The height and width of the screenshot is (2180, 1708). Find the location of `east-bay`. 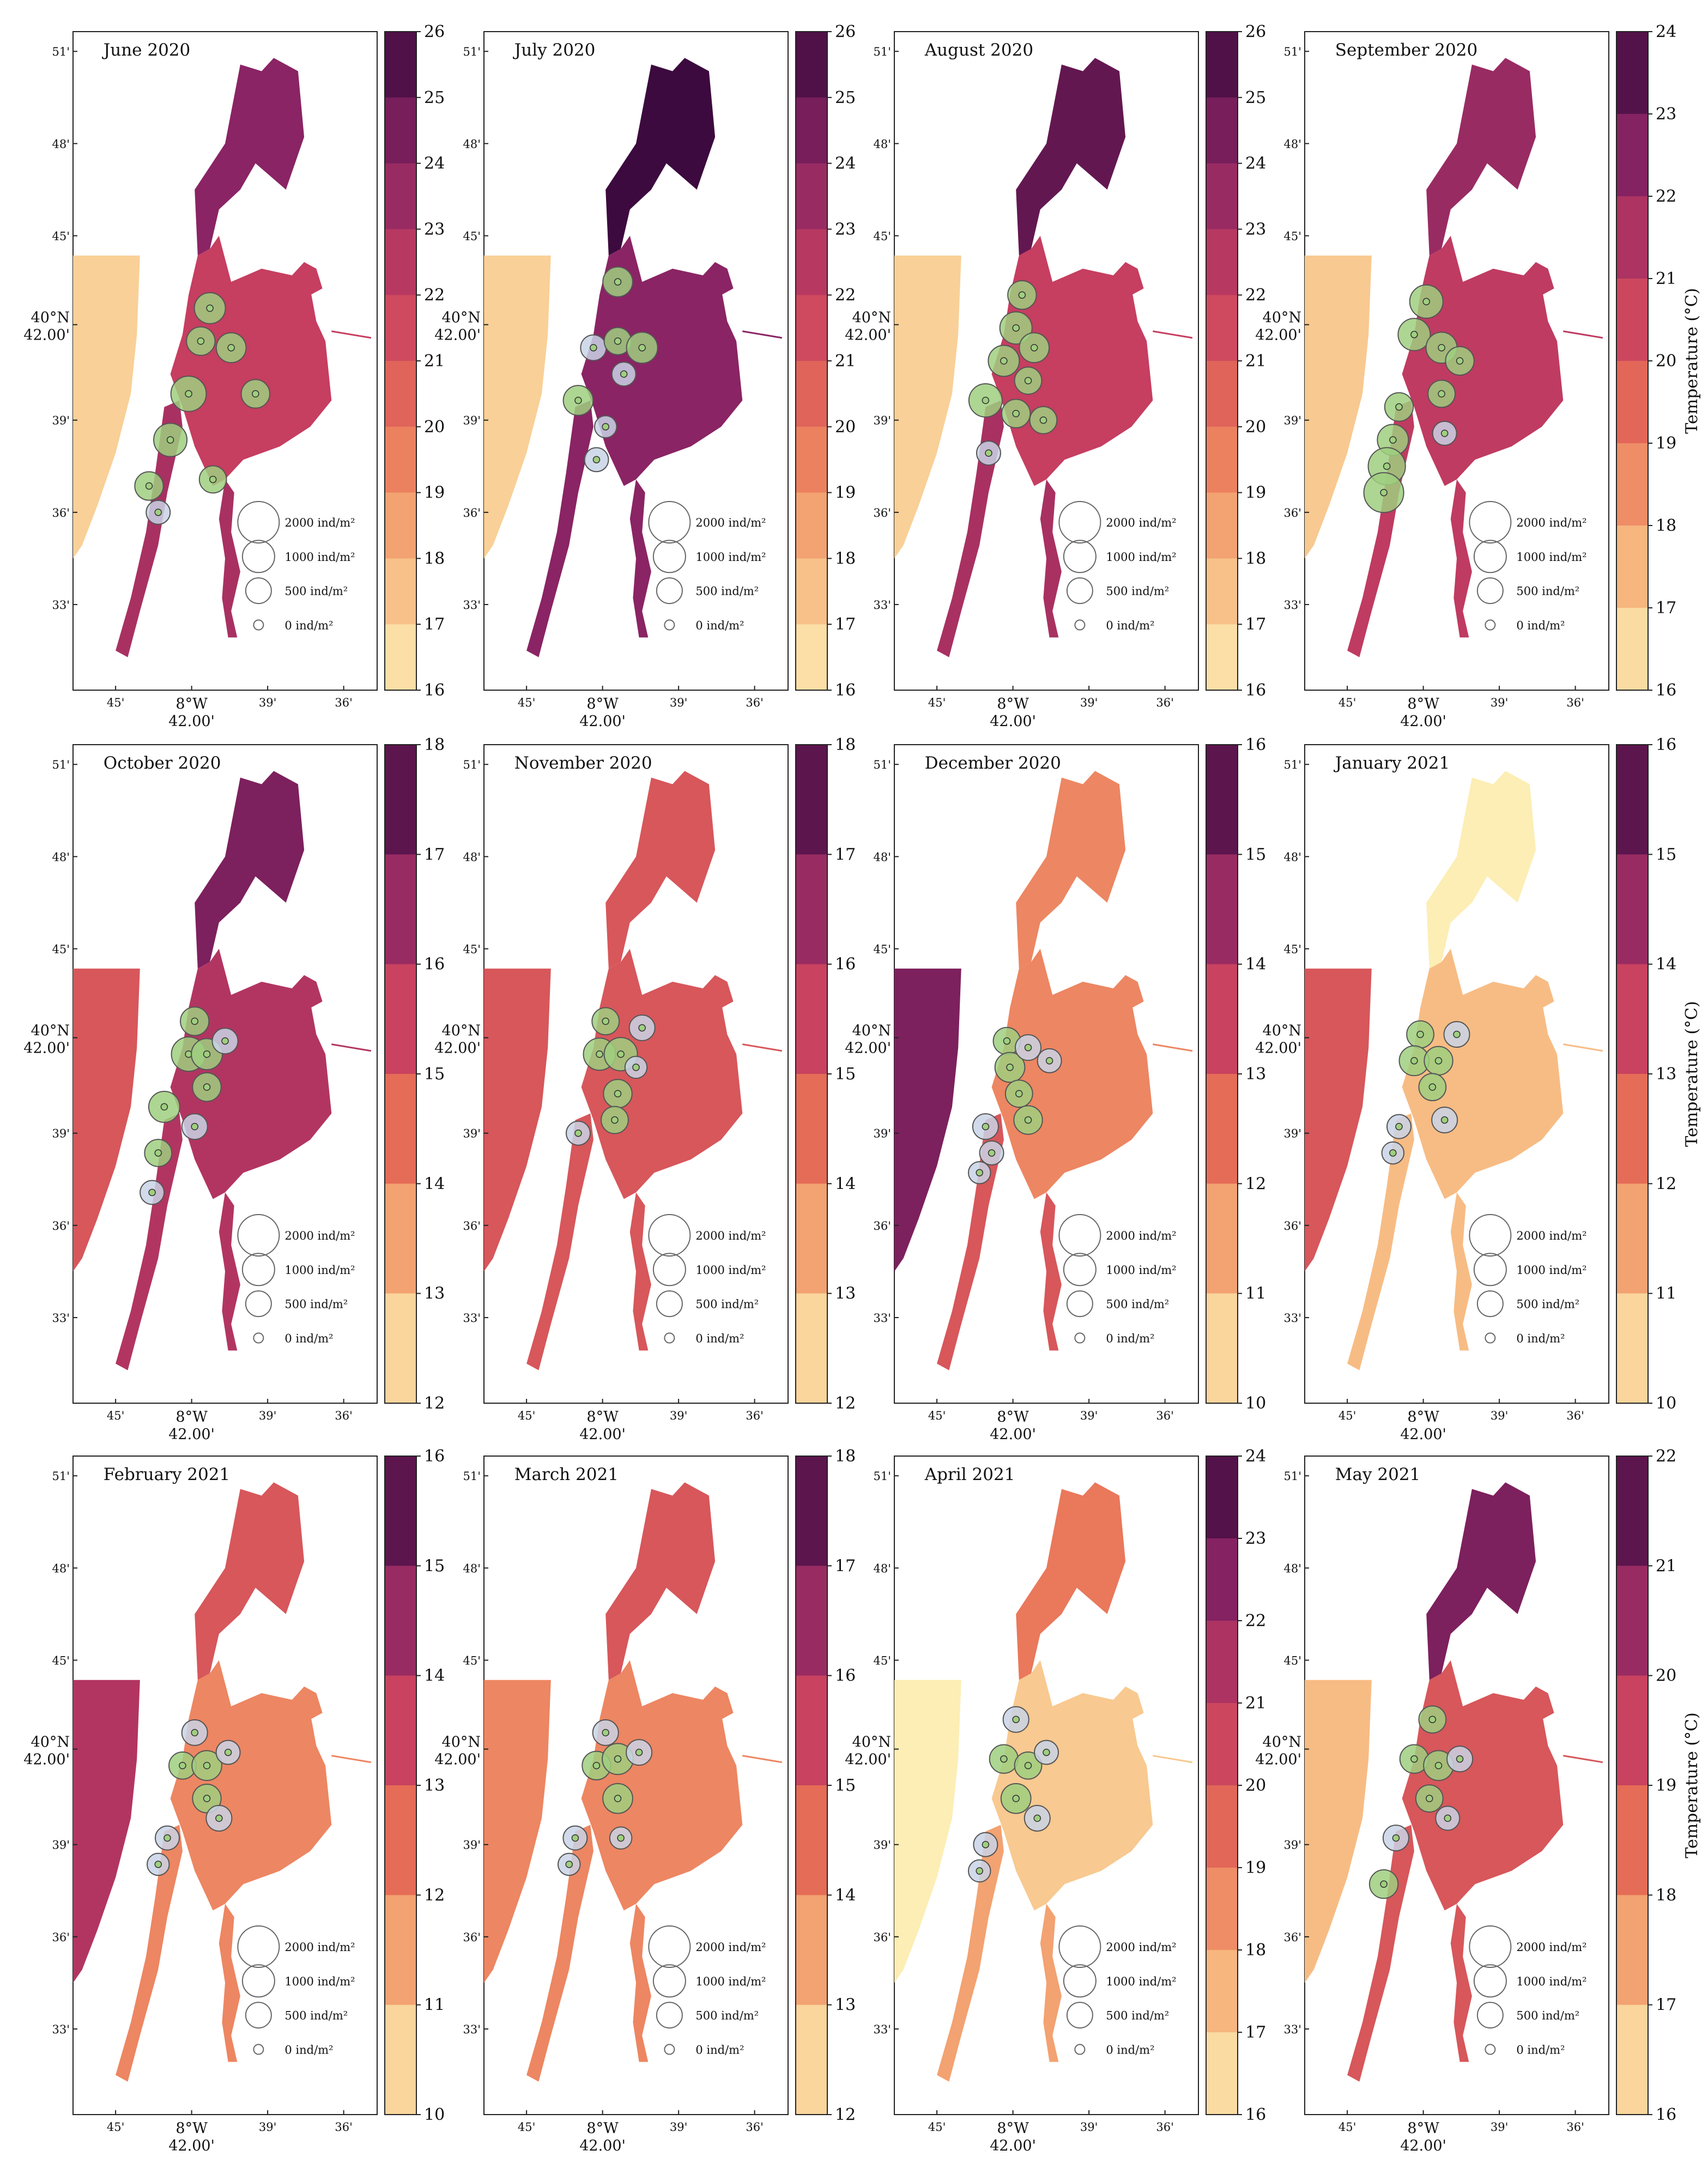

east-bay is located at coordinates (1538, 278).